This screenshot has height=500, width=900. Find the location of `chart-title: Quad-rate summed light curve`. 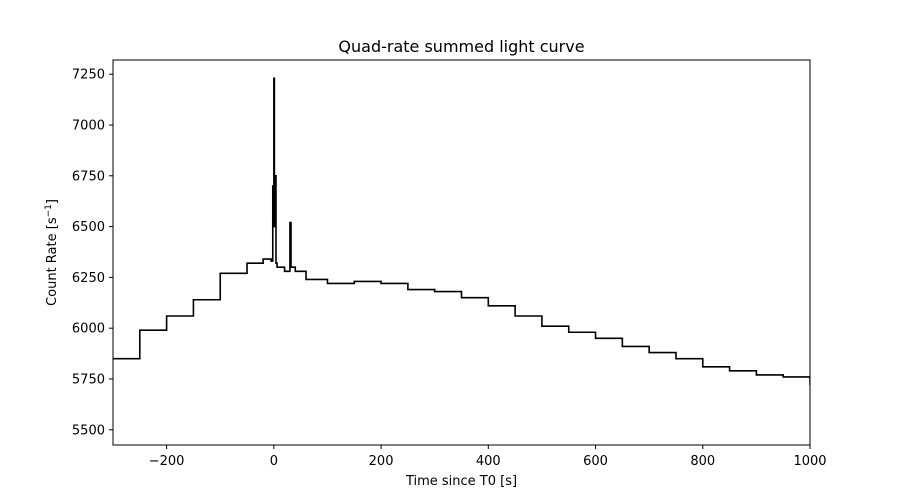

chart-title: Quad-rate summed light curve is located at coordinates (461, 46).